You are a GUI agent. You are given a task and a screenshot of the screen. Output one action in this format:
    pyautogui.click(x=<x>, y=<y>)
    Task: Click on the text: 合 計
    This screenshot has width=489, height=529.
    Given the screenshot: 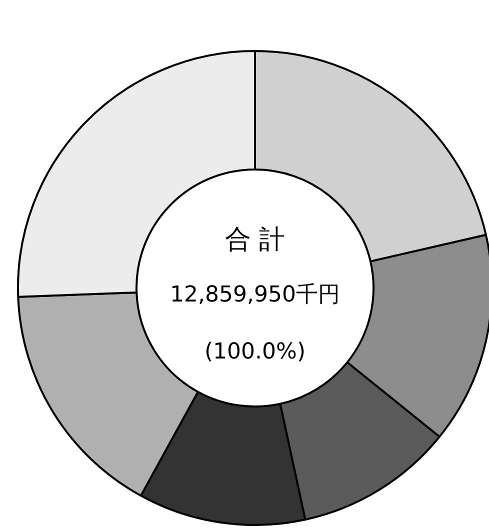 What is the action you would take?
    pyautogui.click(x=255, y=239)
    